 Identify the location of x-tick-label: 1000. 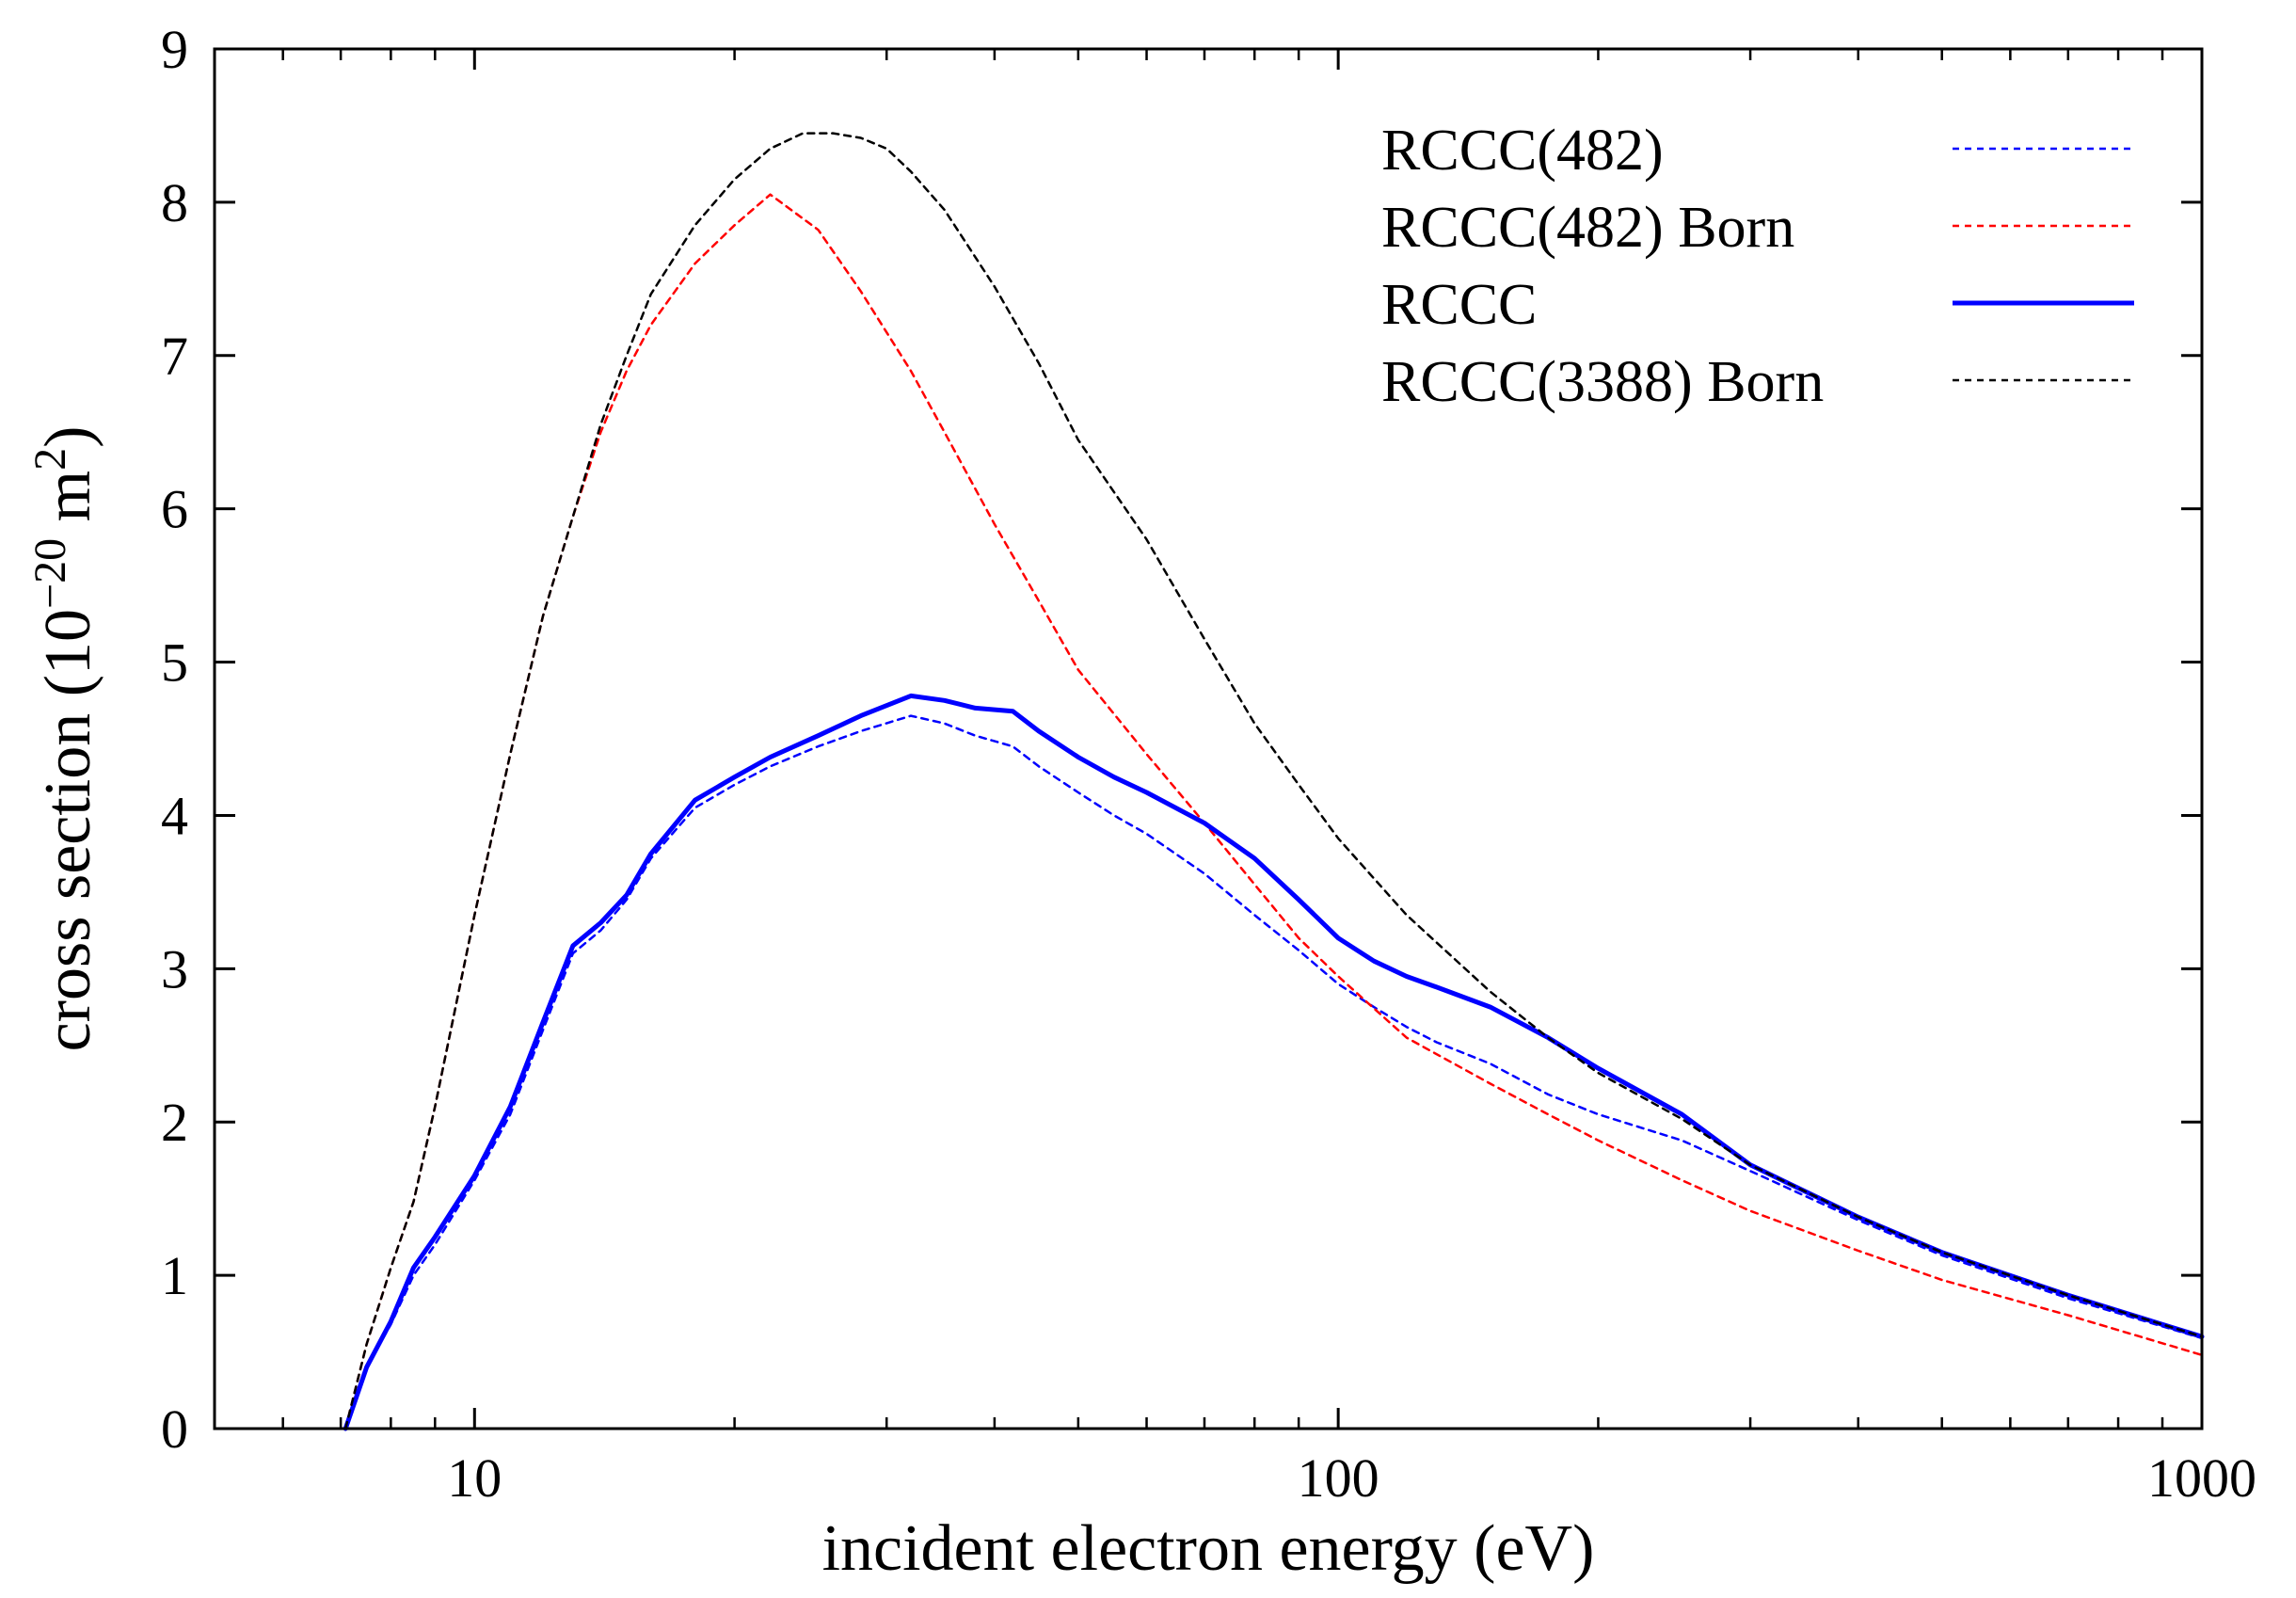
(2201, 1478).